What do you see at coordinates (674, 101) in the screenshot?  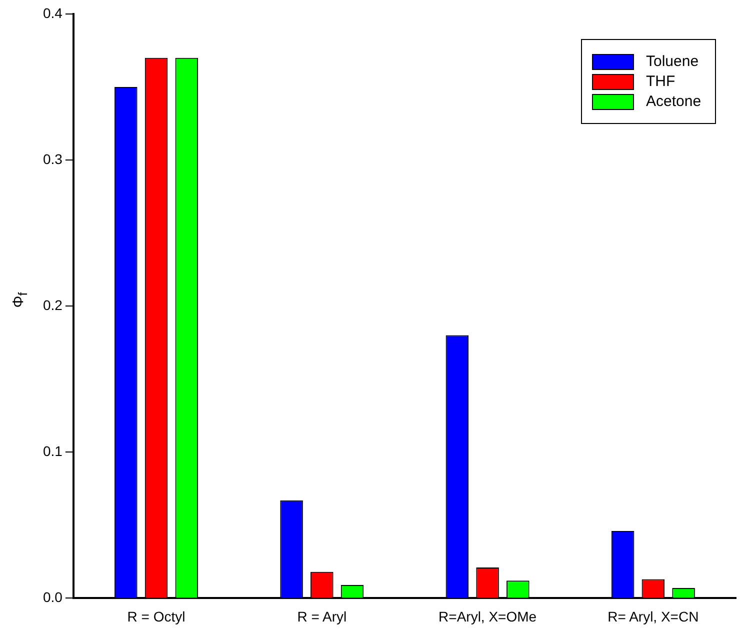 I see `legend-label: Acetone` at bounding box center [674, 101].